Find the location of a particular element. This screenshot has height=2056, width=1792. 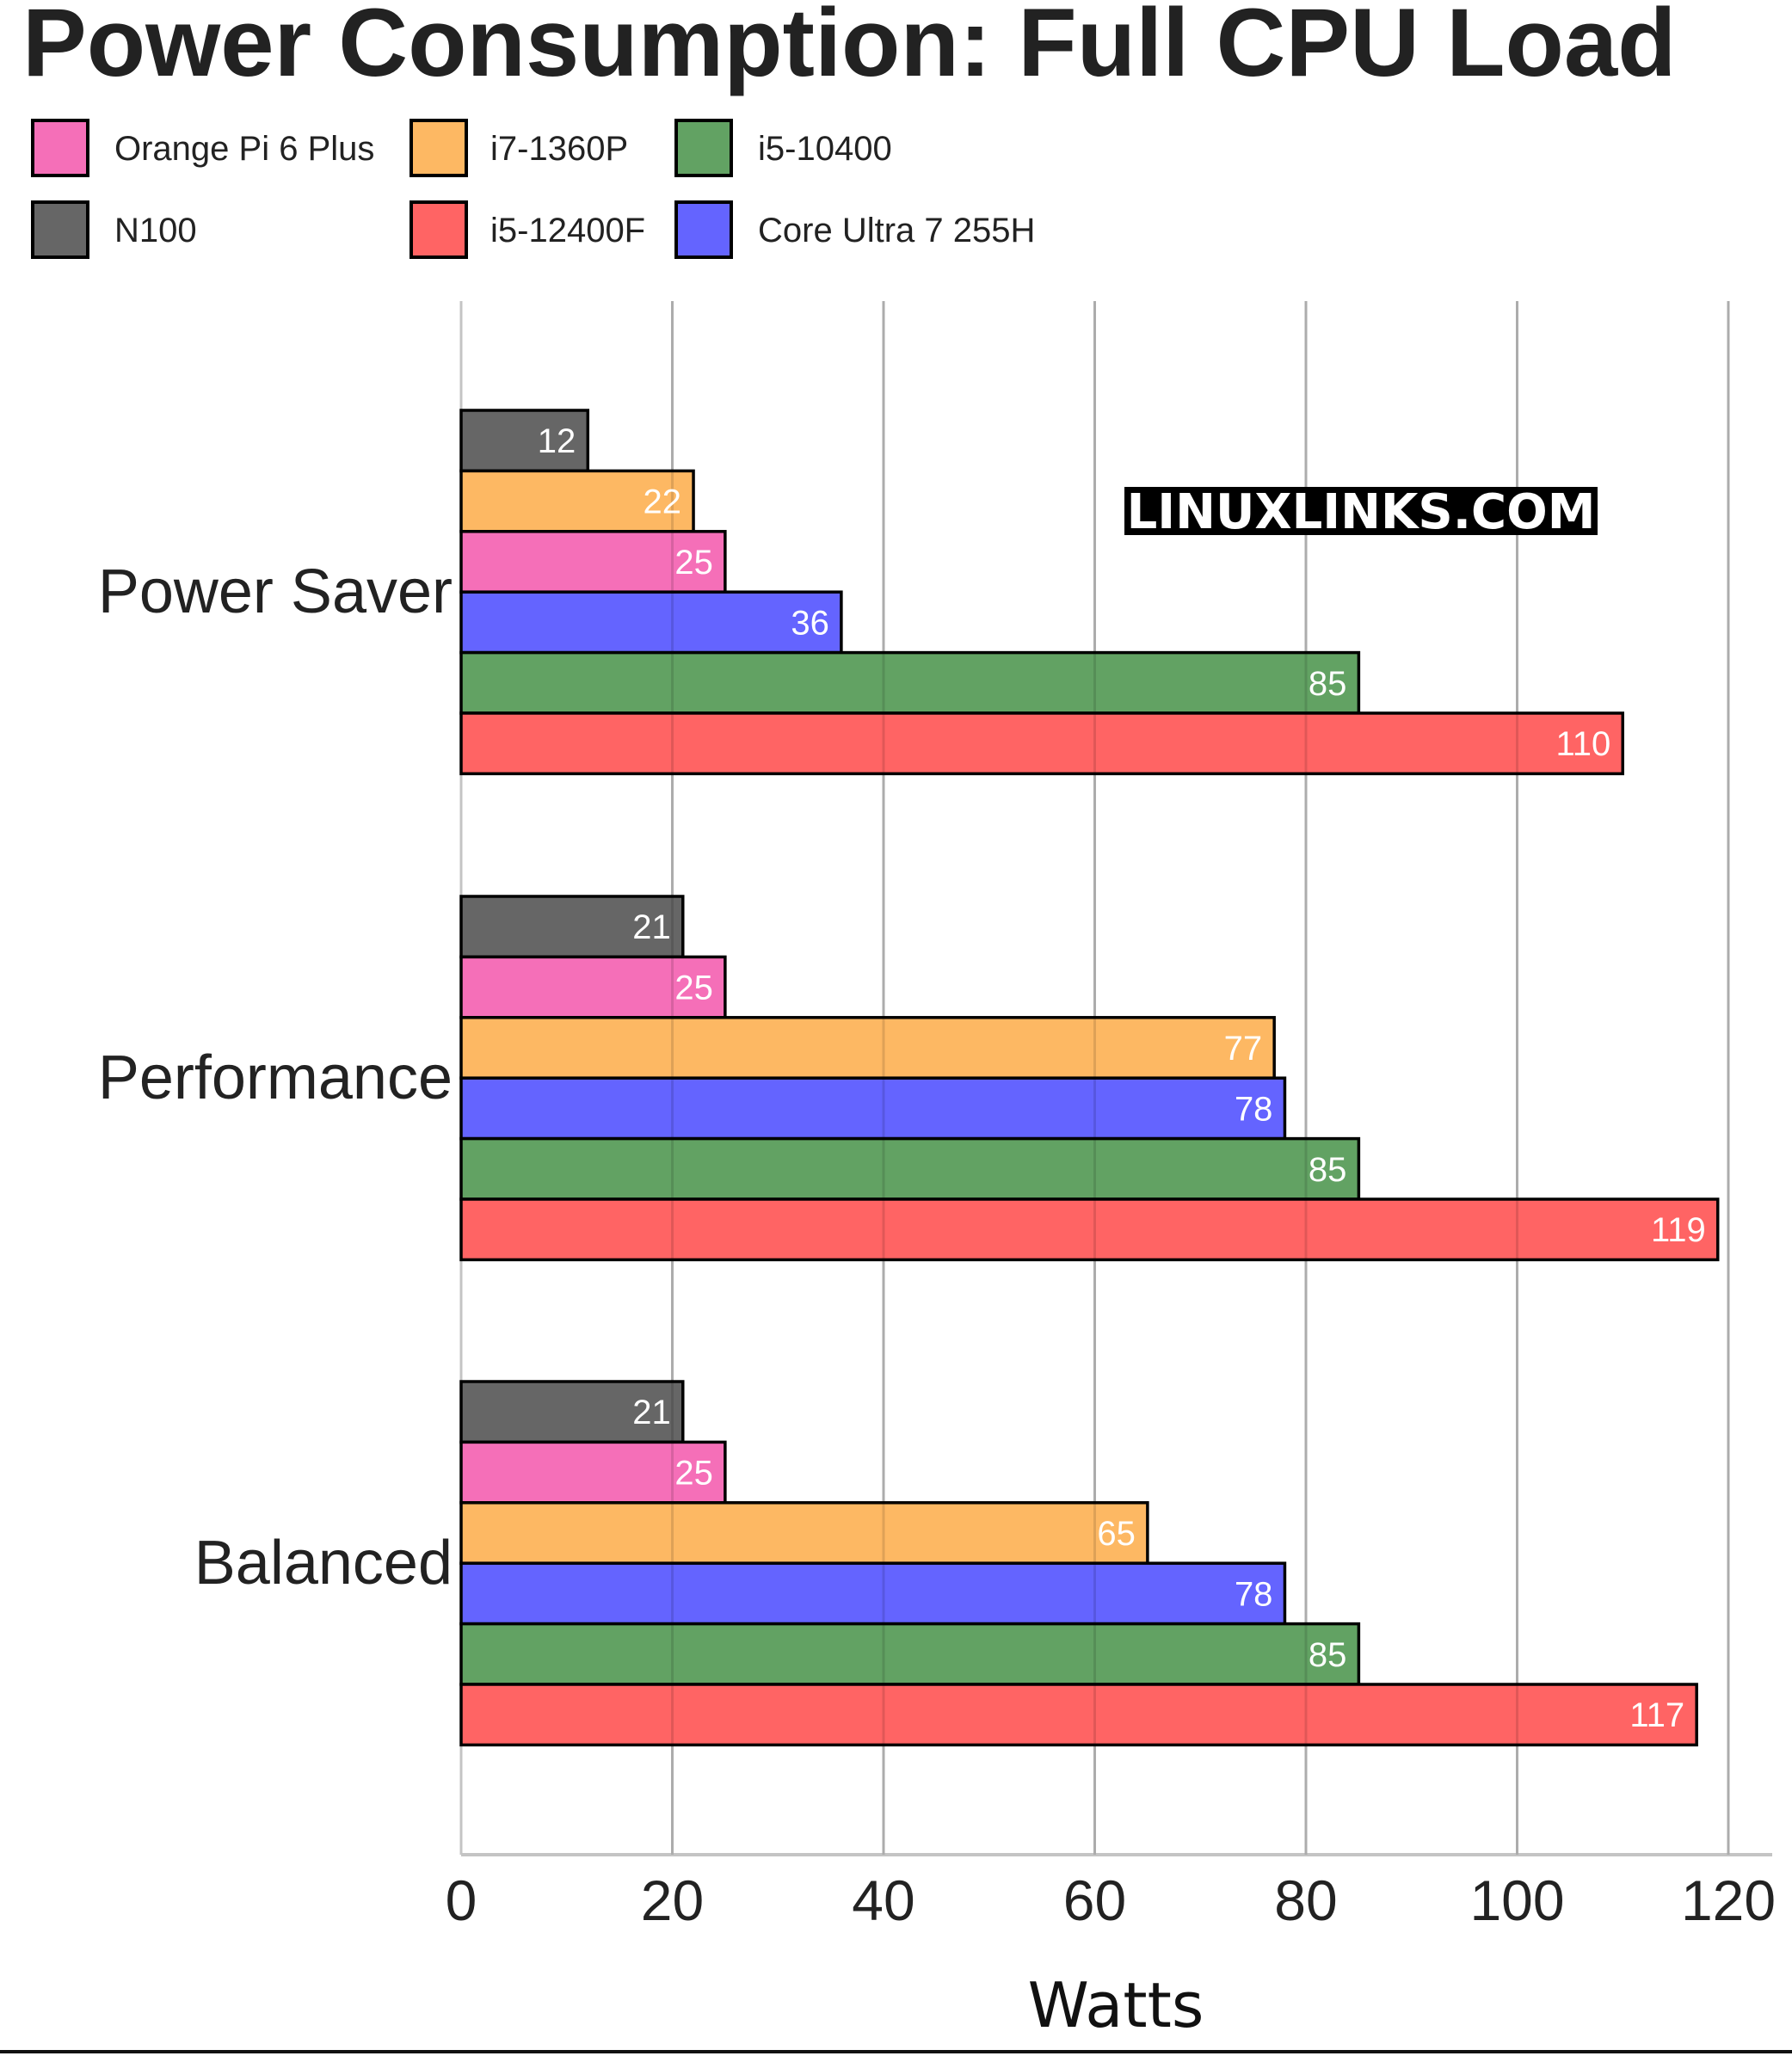

bar-value-label: 77 is located at coordinates (1243, 1049).